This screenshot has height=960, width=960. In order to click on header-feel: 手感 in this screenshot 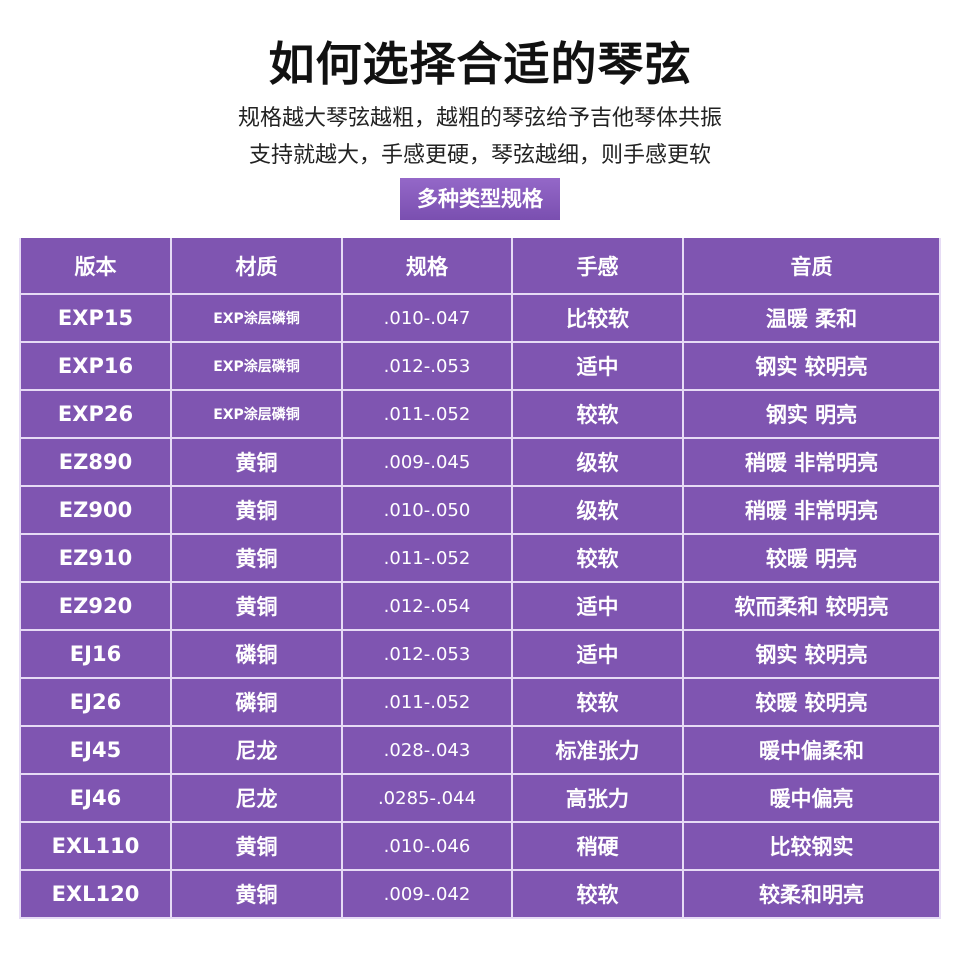, I will do `click(597, 266)`.